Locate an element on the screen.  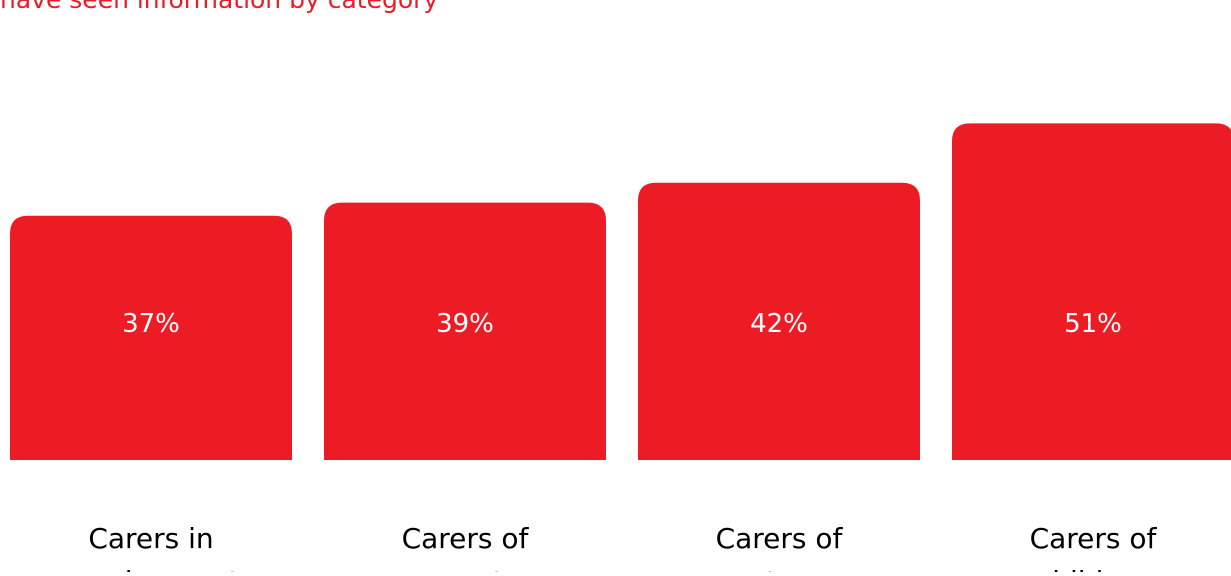
category-label-1-line-1: Carers in is located at coordinates (150, 538).